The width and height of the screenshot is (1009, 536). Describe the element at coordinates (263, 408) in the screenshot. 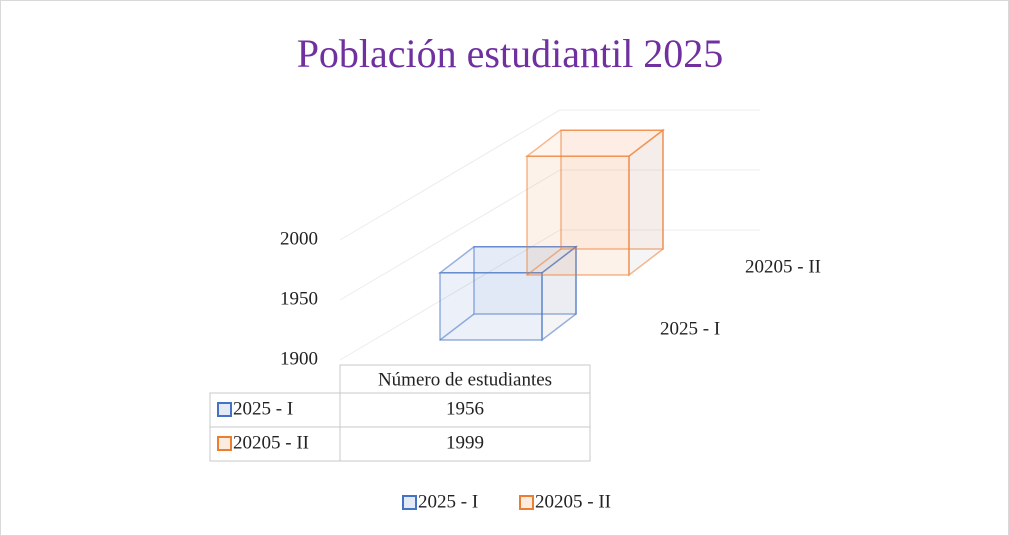

I see `table-series-name: 2025 - I` at that location.